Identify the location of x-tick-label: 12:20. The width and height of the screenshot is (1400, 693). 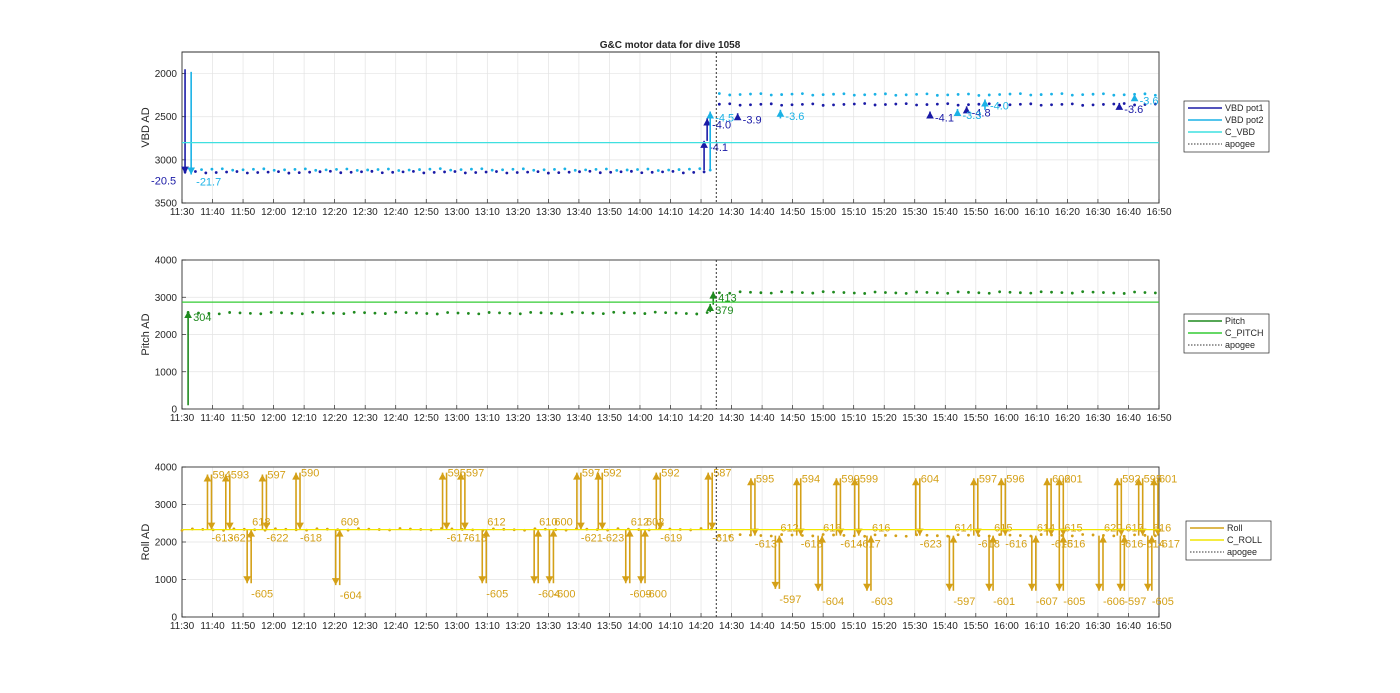
(334, 626).